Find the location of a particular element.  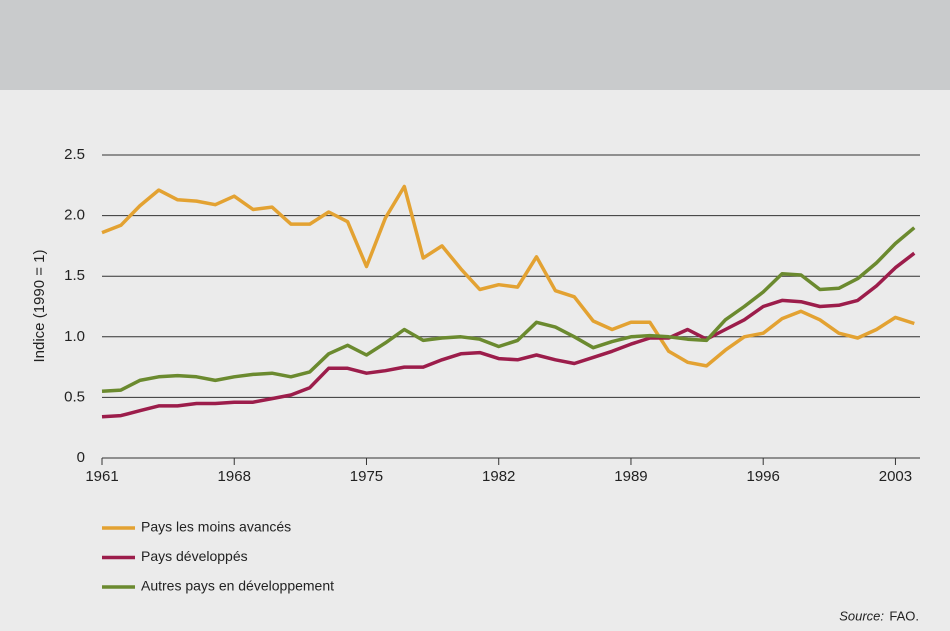

x-tick-label: 1975 is located at coordinates (366, 476).